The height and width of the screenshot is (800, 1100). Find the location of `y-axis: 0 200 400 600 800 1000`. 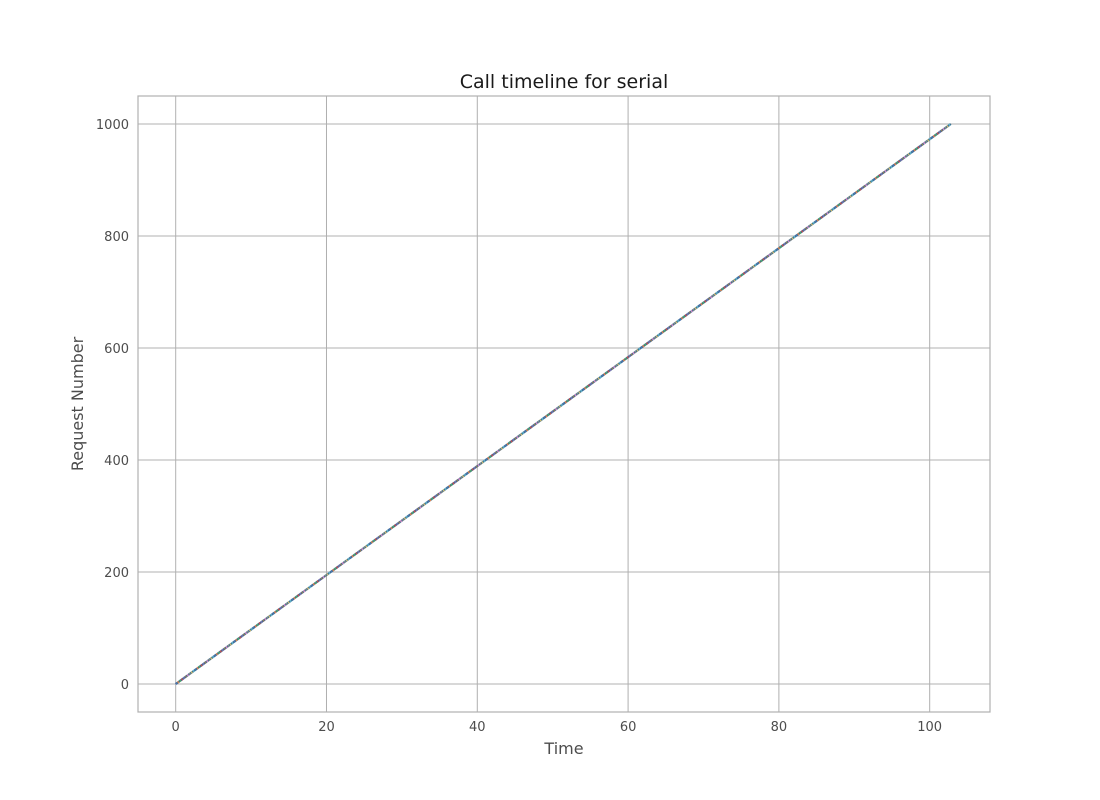

y-axis: 0 200 400 600 800 1000 is located at coordinates (112, 405).